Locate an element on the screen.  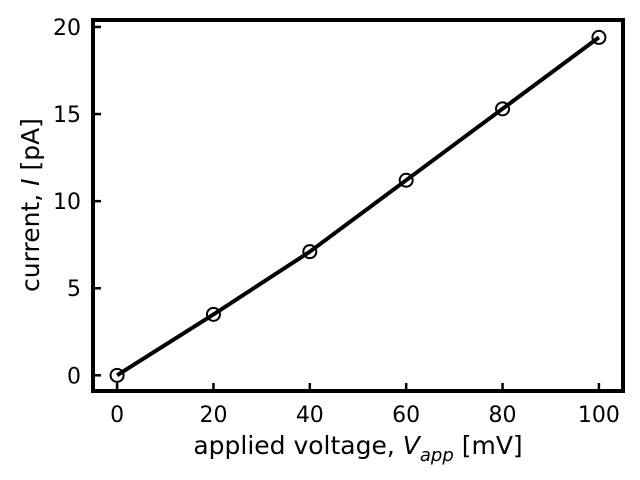
y-axis-label: current, I [pA] is located at coordinates (30, 205).